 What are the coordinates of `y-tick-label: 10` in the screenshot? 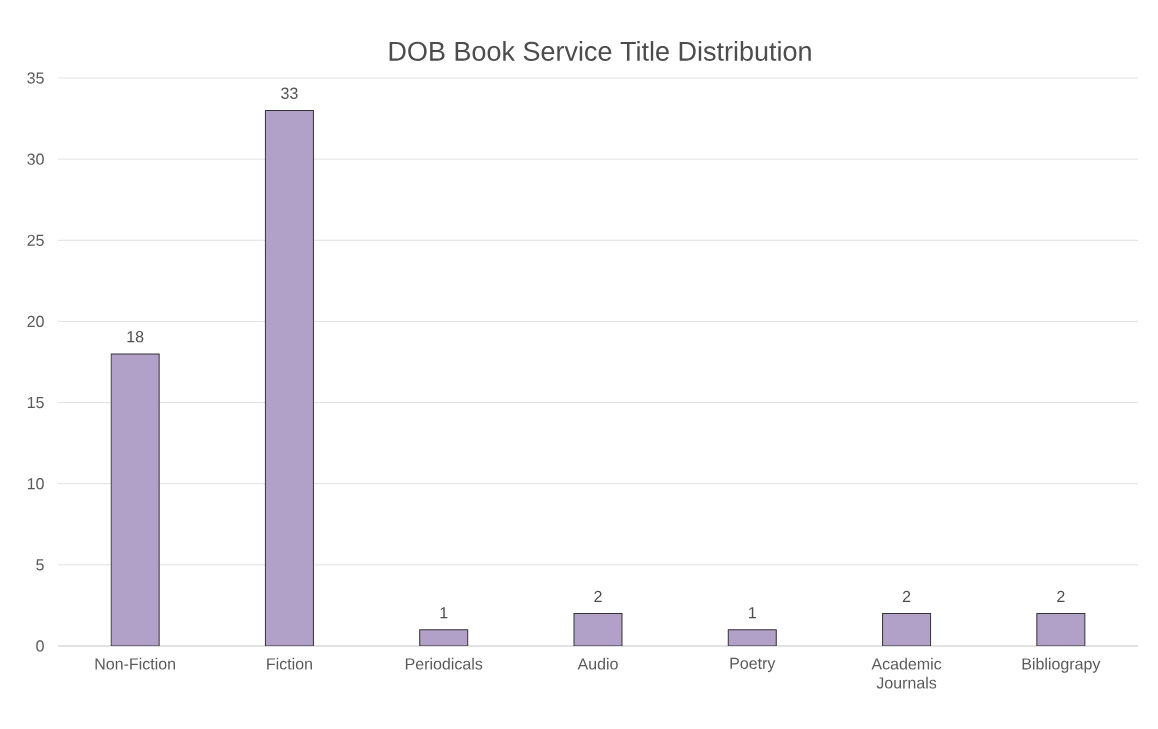 It's located at (35, 484).